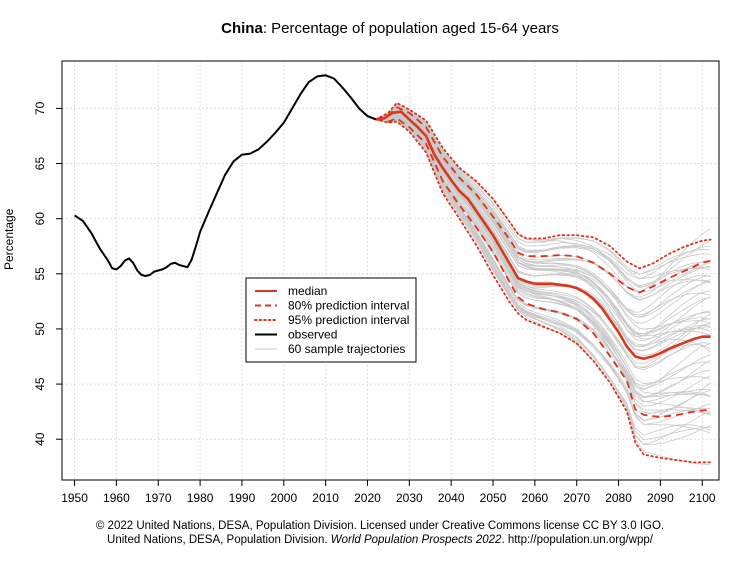  I want to click on x-tick-label: 2100, so click(702, 498).